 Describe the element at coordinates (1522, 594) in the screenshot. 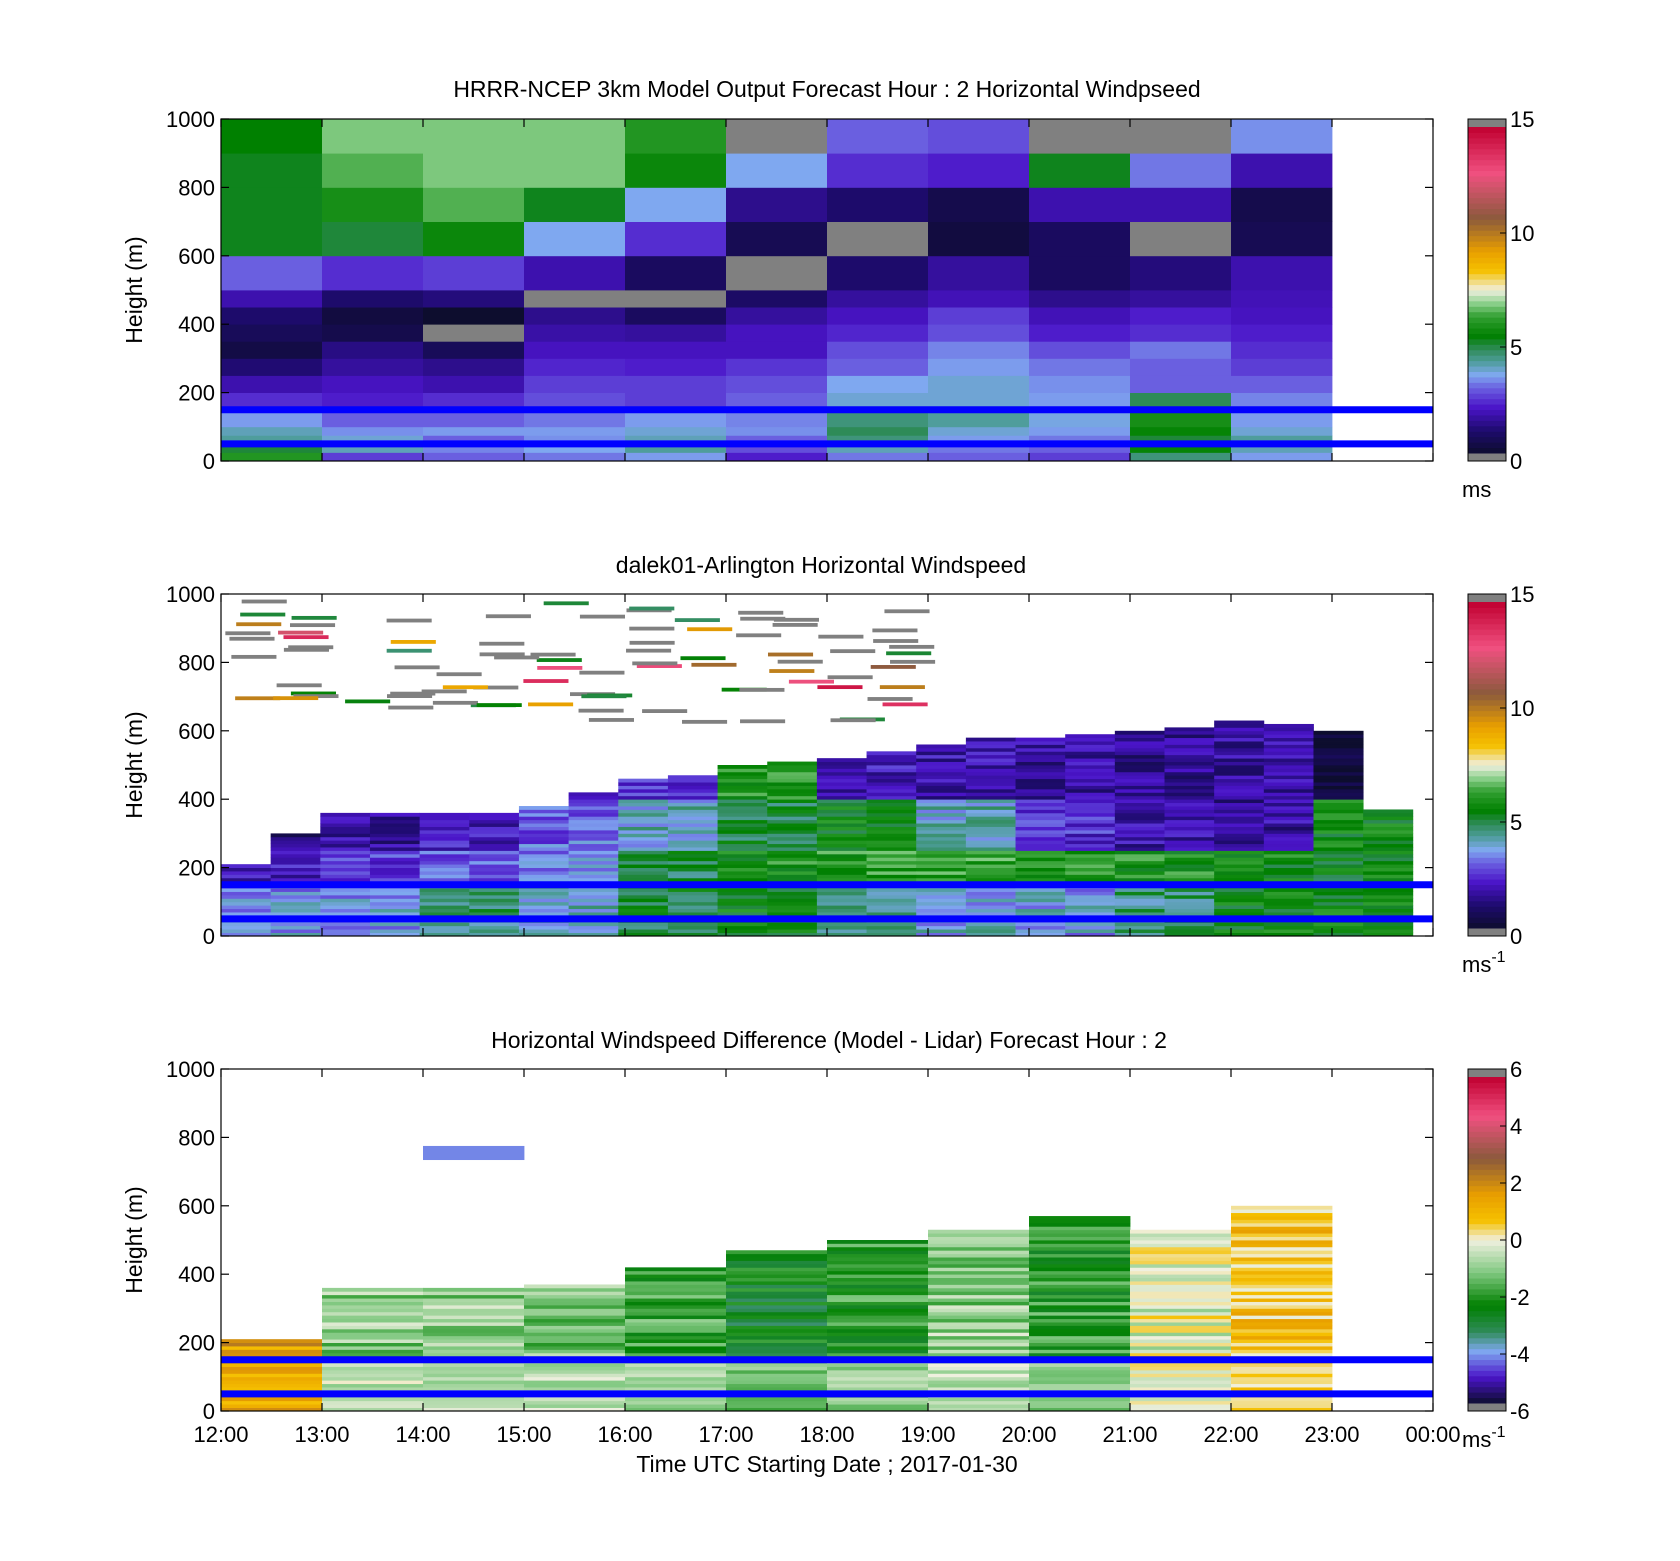

I see `colorbar-tick-label: 15` at that location.